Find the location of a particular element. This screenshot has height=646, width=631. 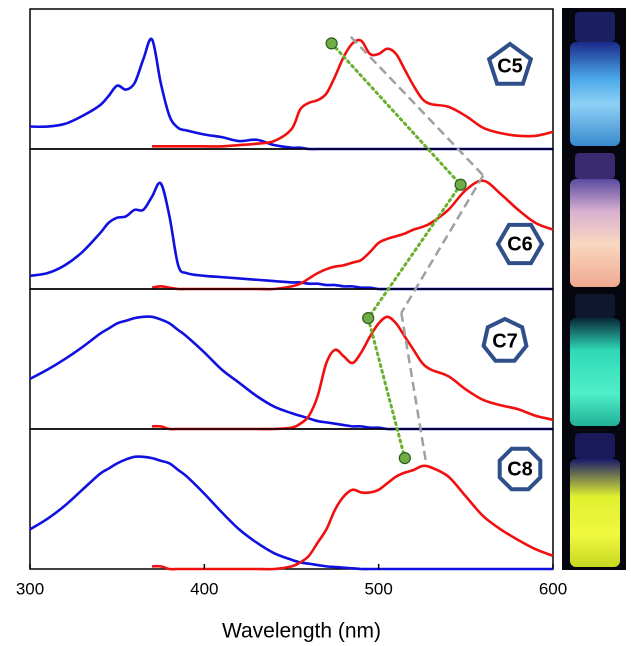

x-axis-label: Wavelength (nm) is located at coordinates (301, 631).